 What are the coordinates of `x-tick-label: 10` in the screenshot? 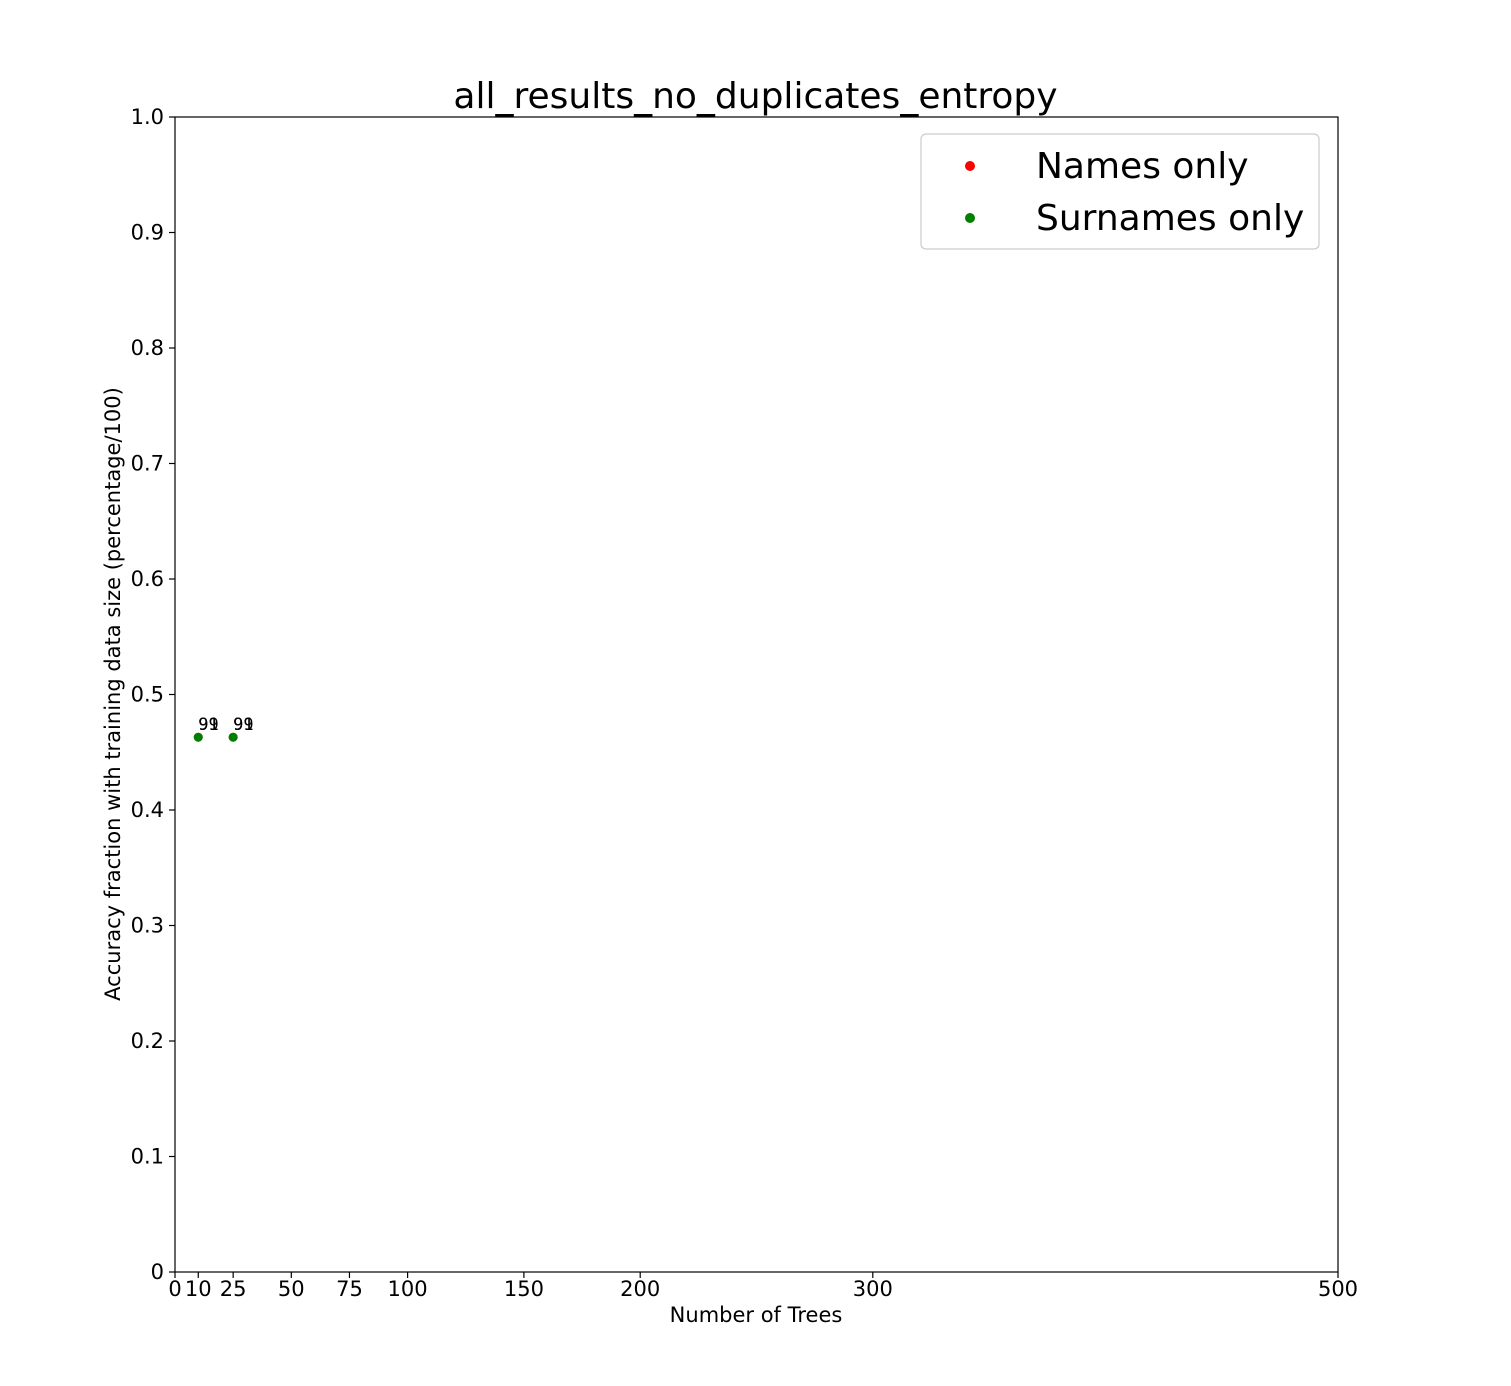 It's located at (198, 1289).